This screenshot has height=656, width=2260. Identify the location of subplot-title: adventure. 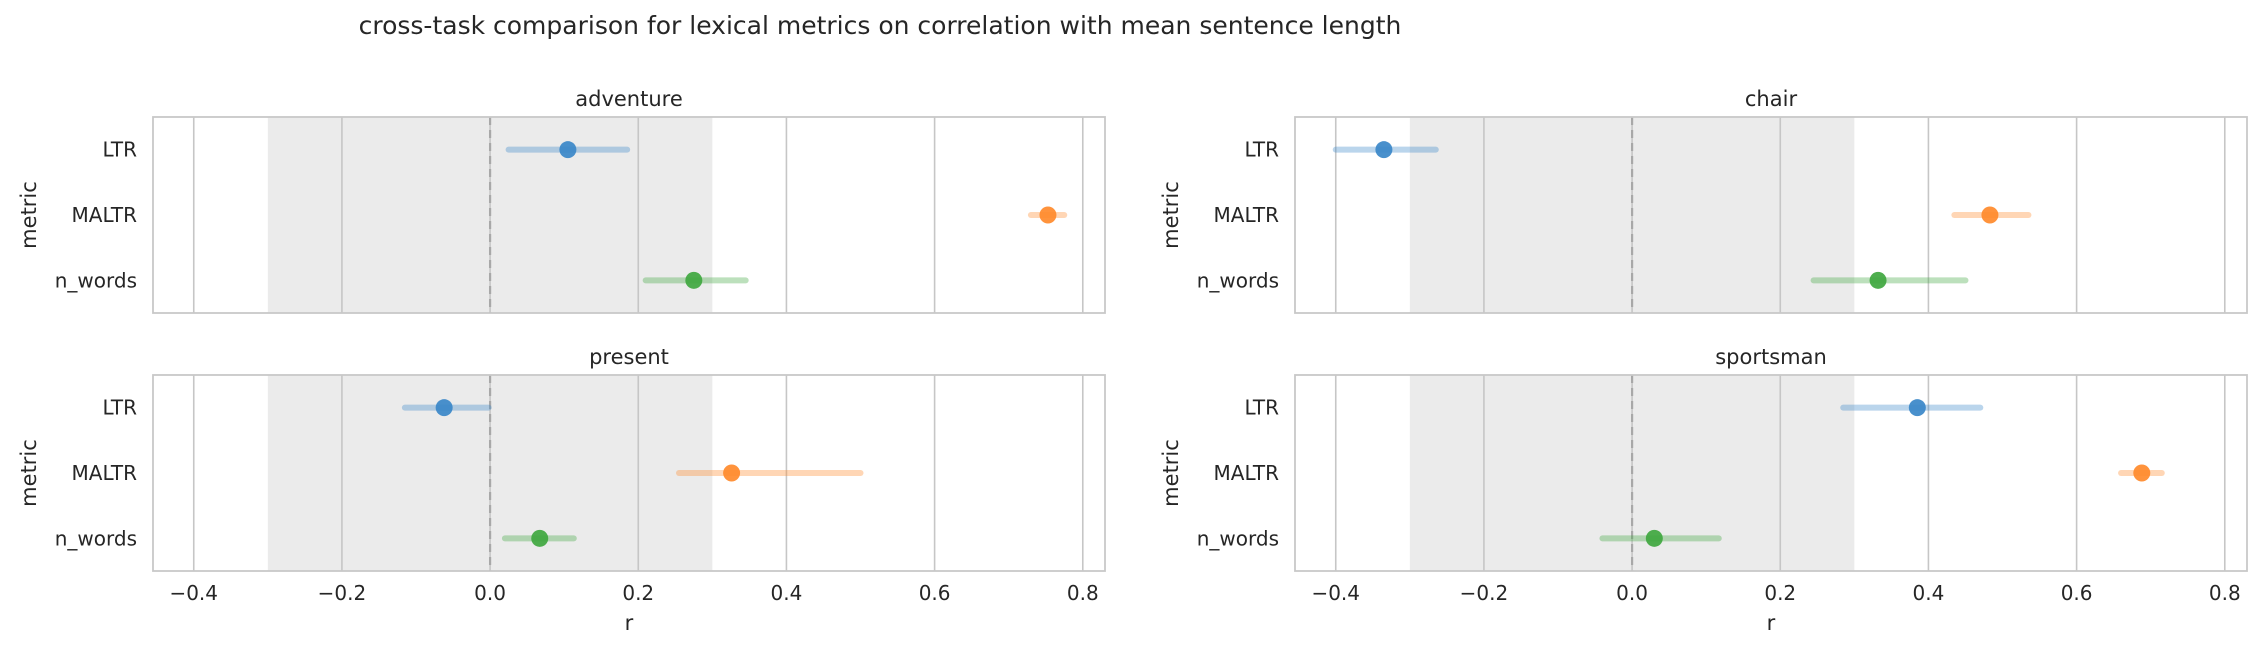
(629, 99).